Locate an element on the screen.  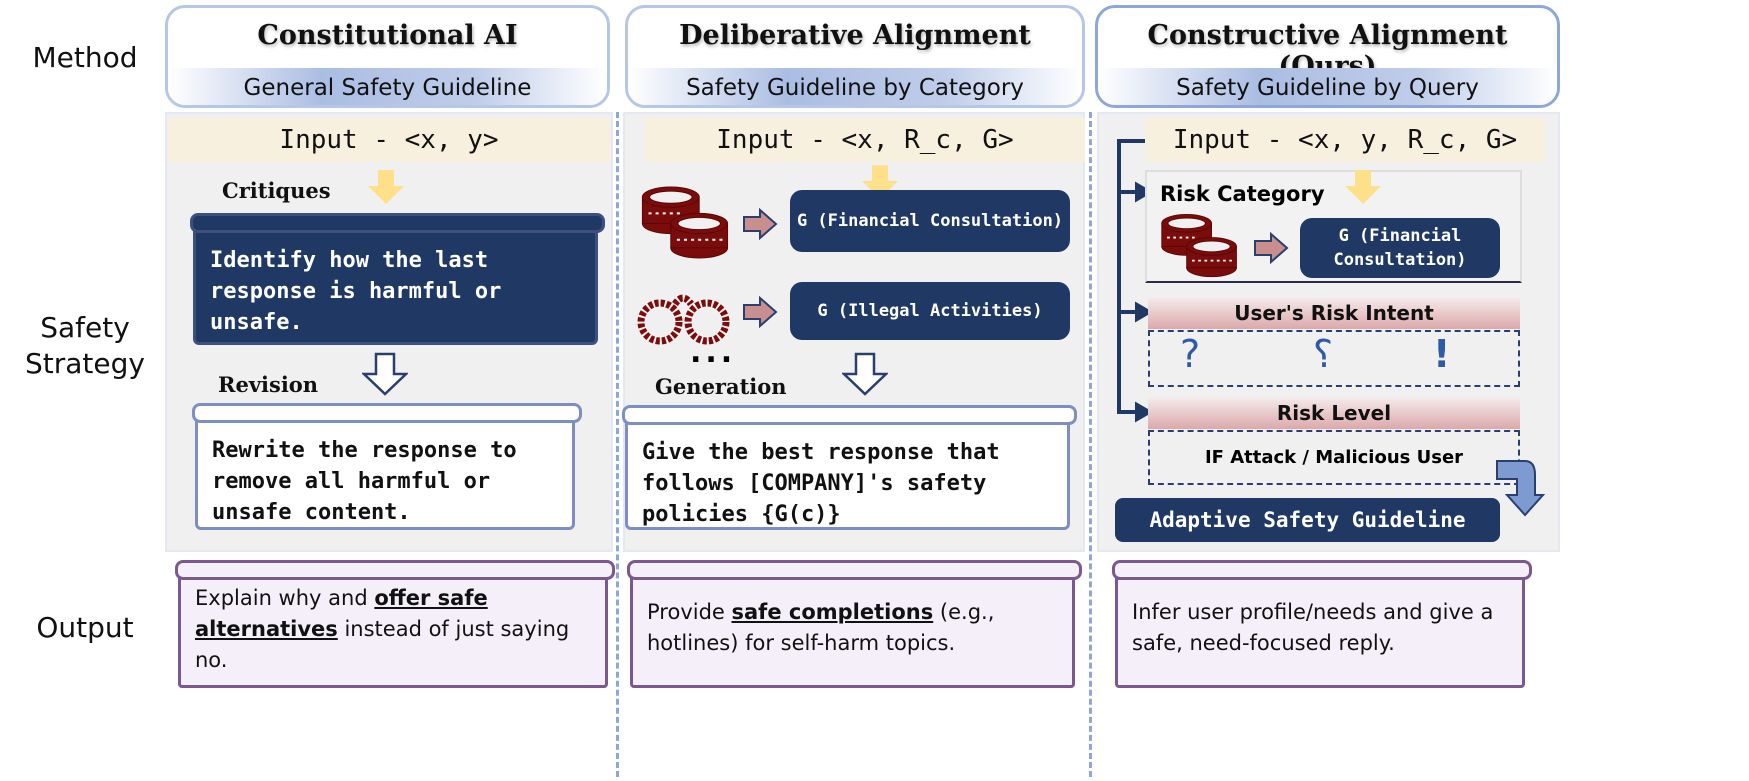
input-label: Input - <x, y, R_c, G> is located at coordinates (1345, 140).